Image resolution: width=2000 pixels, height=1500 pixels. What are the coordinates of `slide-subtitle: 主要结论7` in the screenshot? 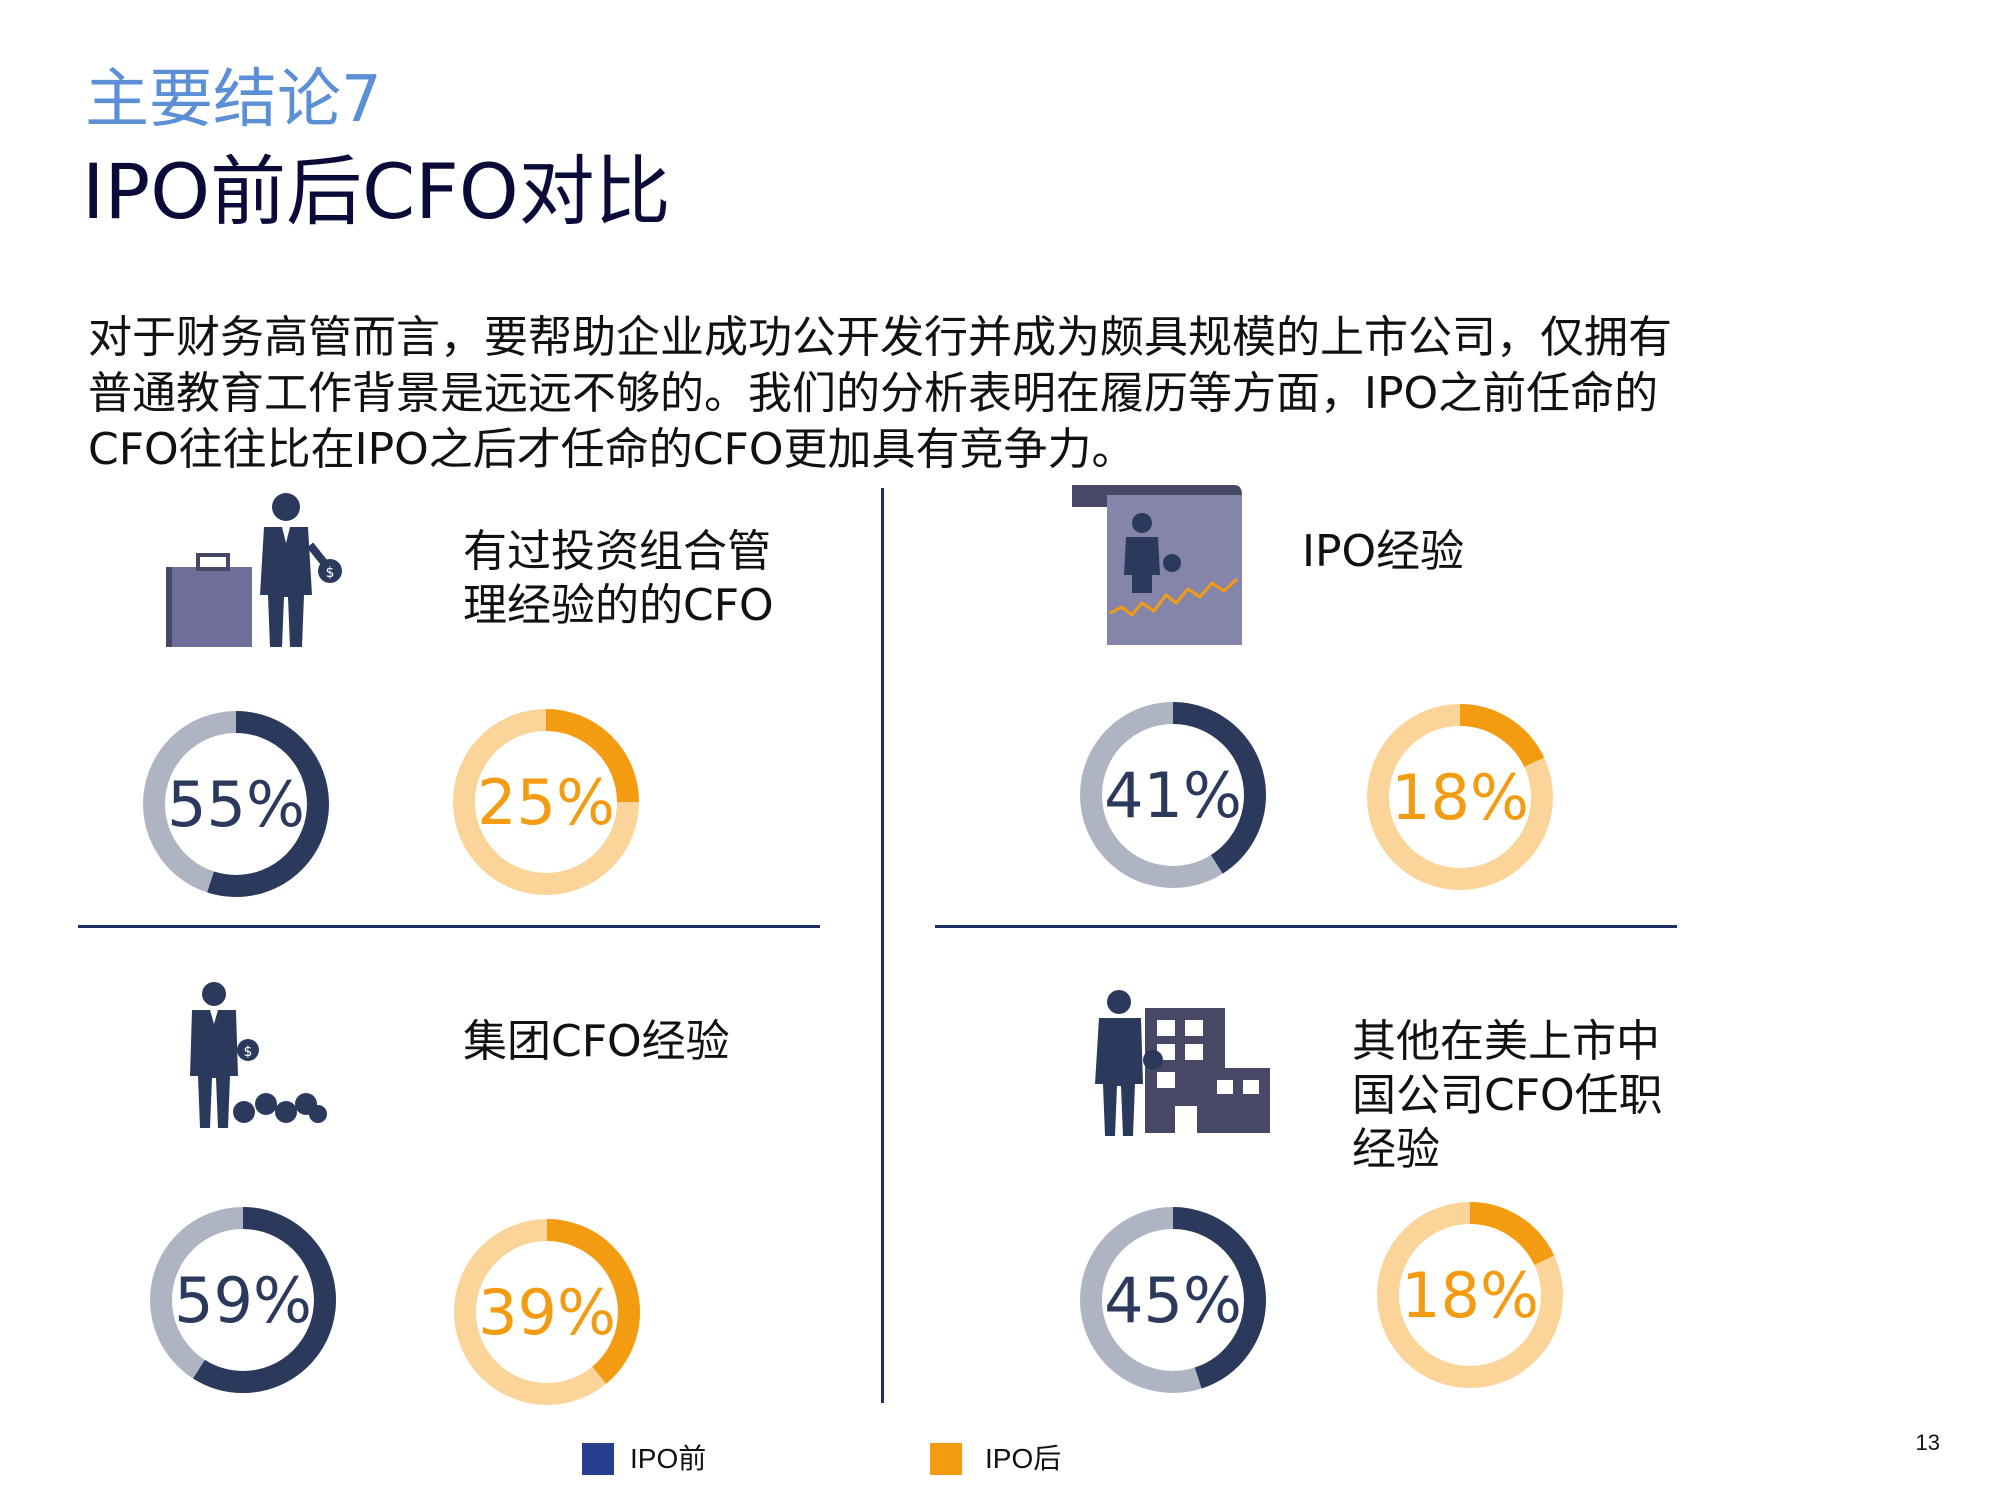 It's located at (233, 100).